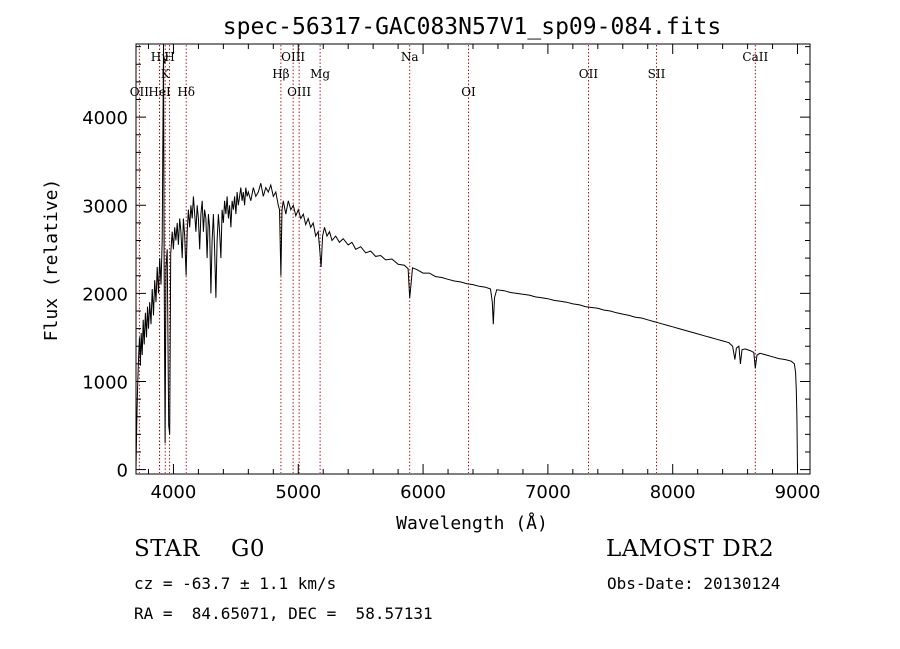 The height and width of the screenshot is (649, 900). What do you see at coordinates (320, 74) in the screenshot?
I see `line-label-9: Mg` at bounding box center [320, 74].